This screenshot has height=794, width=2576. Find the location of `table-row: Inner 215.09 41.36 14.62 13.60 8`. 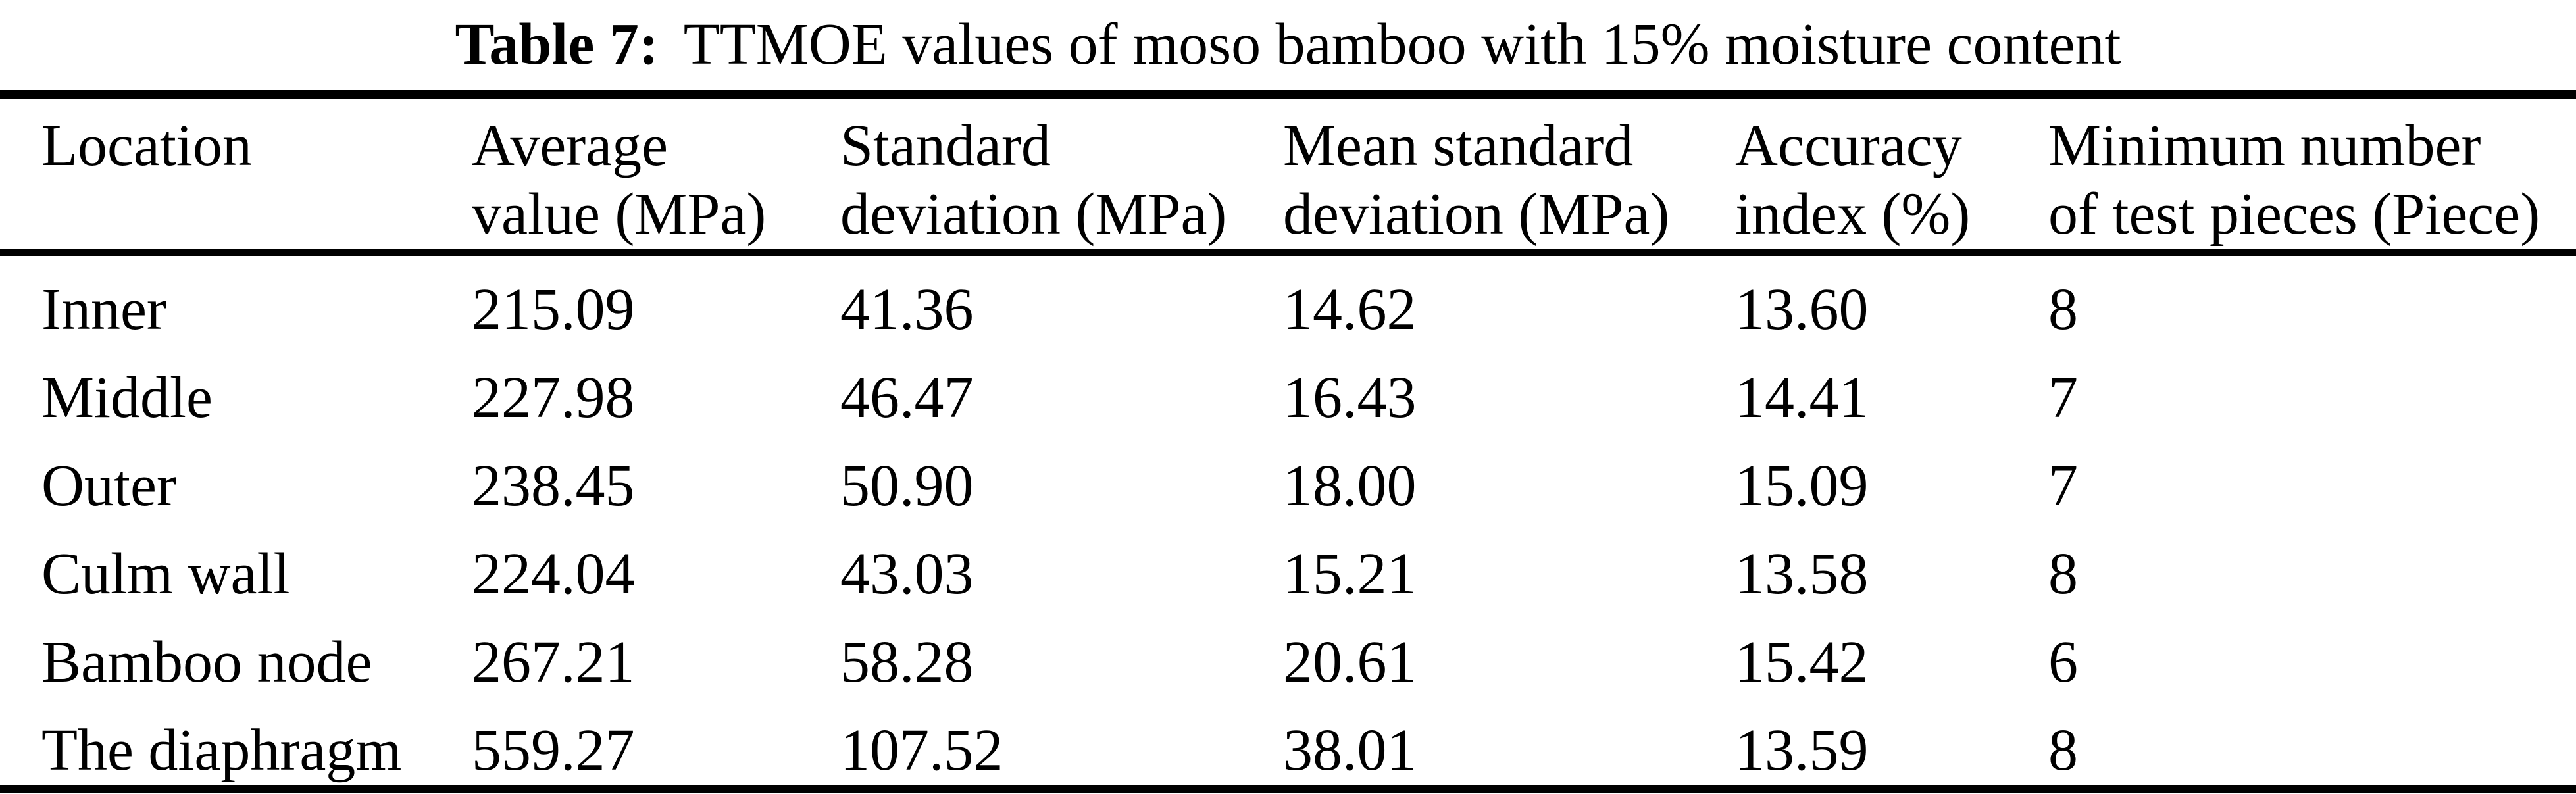

table-row: Inner 215.09 41.36 14.62 13.60 8 is located at coordinates (1288, 299).